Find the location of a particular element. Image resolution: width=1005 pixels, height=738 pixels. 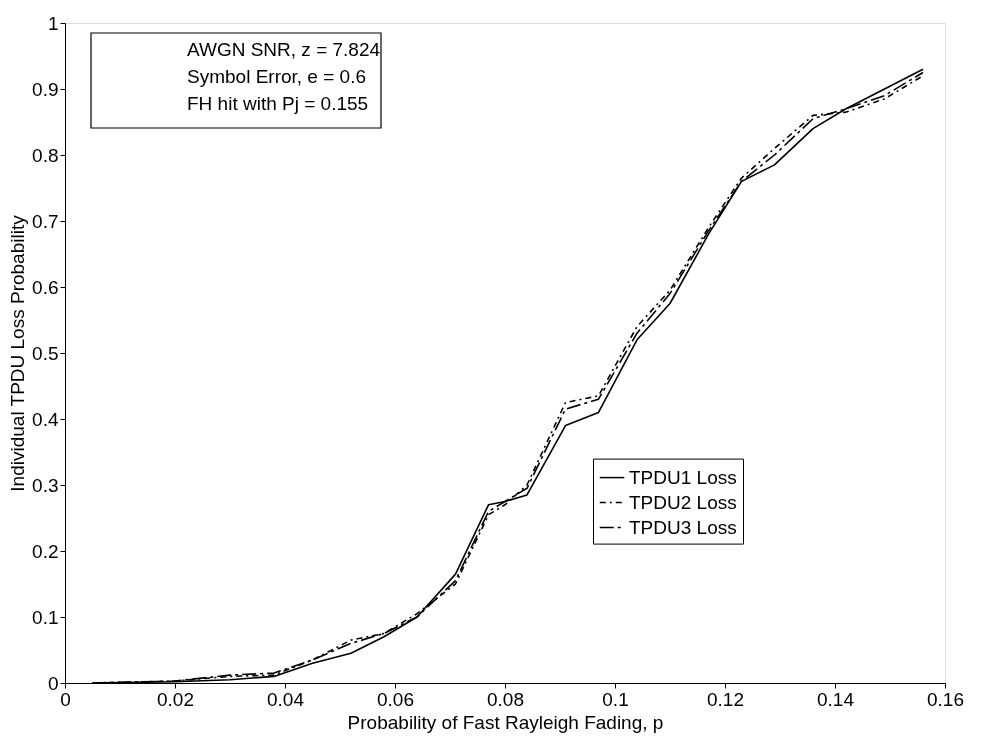

y-axis-title: Individual TPDU Loss Probability is located at coordinates (18, 353).